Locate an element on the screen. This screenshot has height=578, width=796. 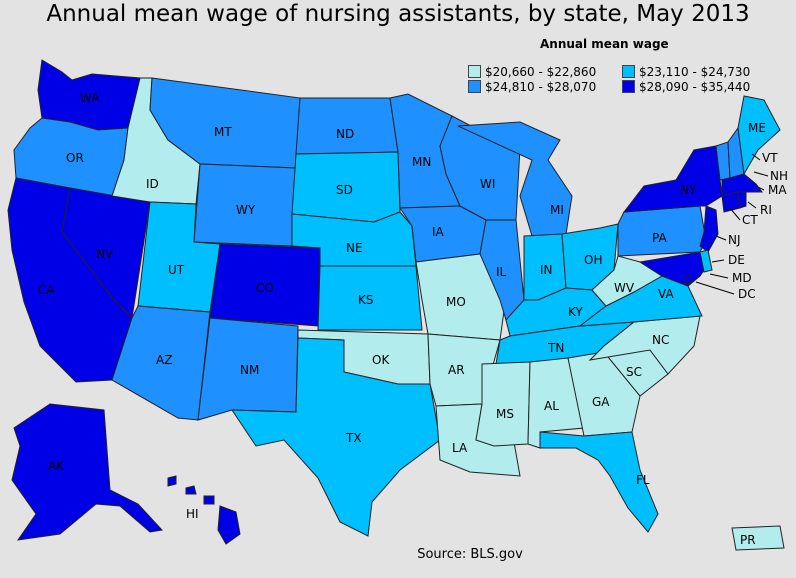
legend-item-4: $28,090 - $35,440 is located at coordinates (686, 87).